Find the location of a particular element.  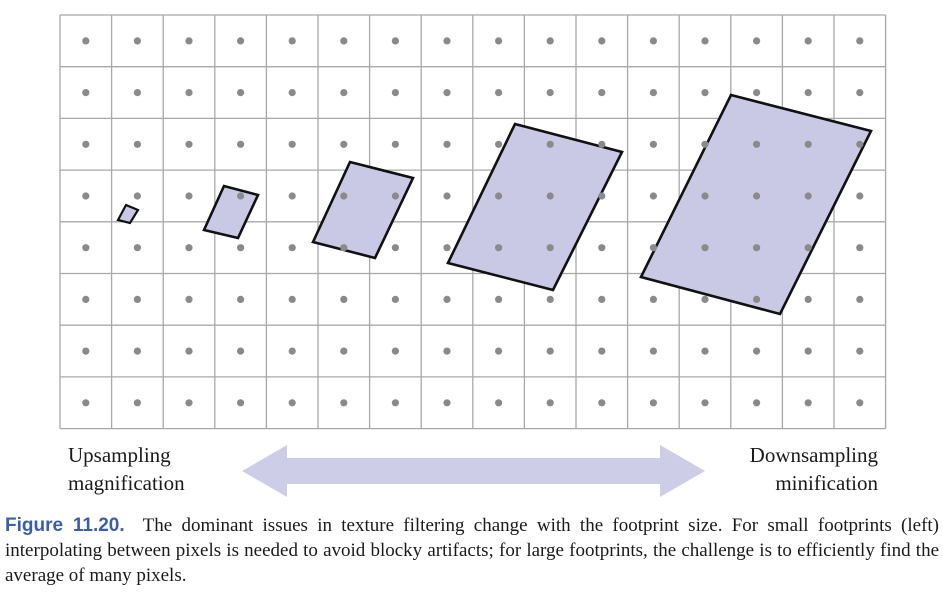

figure-number: Figure 11.20. is located at coordinates (65, 525).